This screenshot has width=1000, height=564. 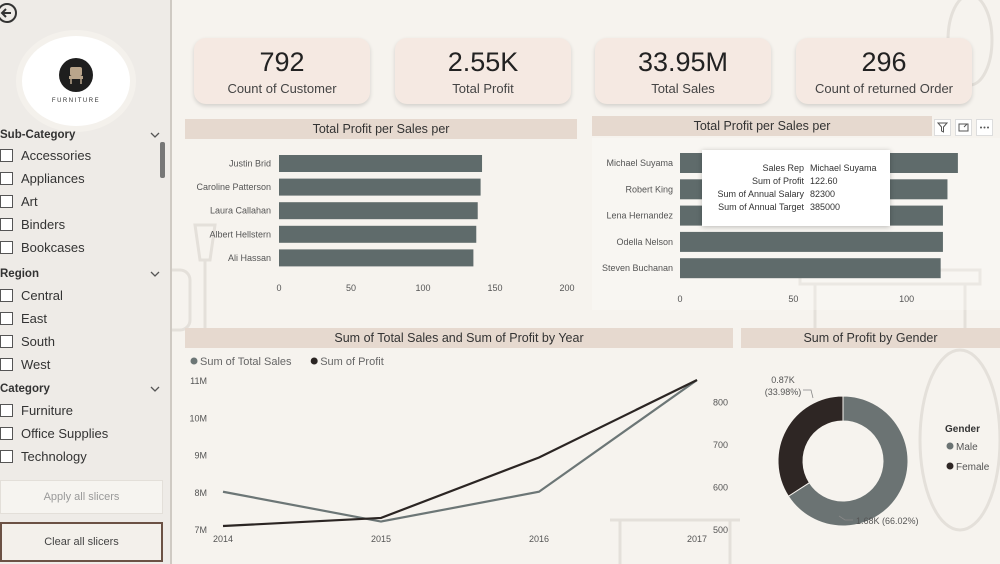 What do you see at coordinates (870, 338) in the screenshot?
I see `chart-title-profit-by-gender: Sum of Profit by Gender` at bounding box center [870, 338].